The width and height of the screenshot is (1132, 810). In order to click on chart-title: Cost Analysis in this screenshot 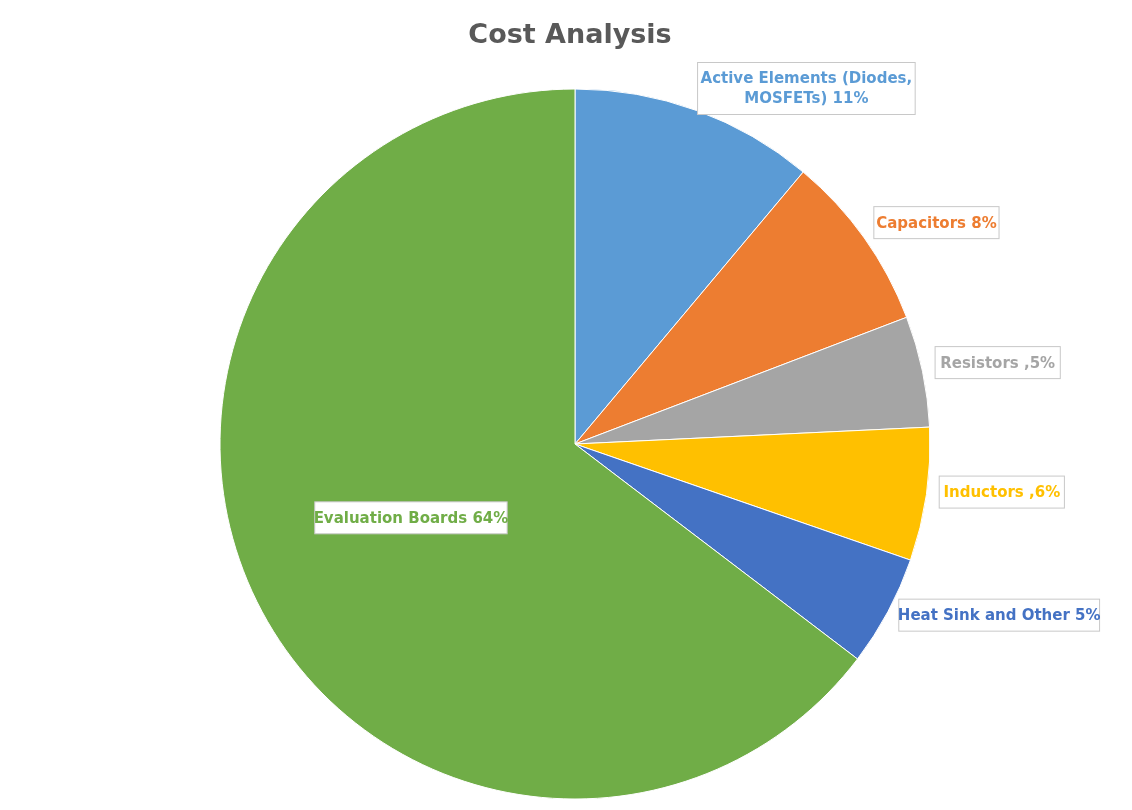, I will do `click(570, 33)`.